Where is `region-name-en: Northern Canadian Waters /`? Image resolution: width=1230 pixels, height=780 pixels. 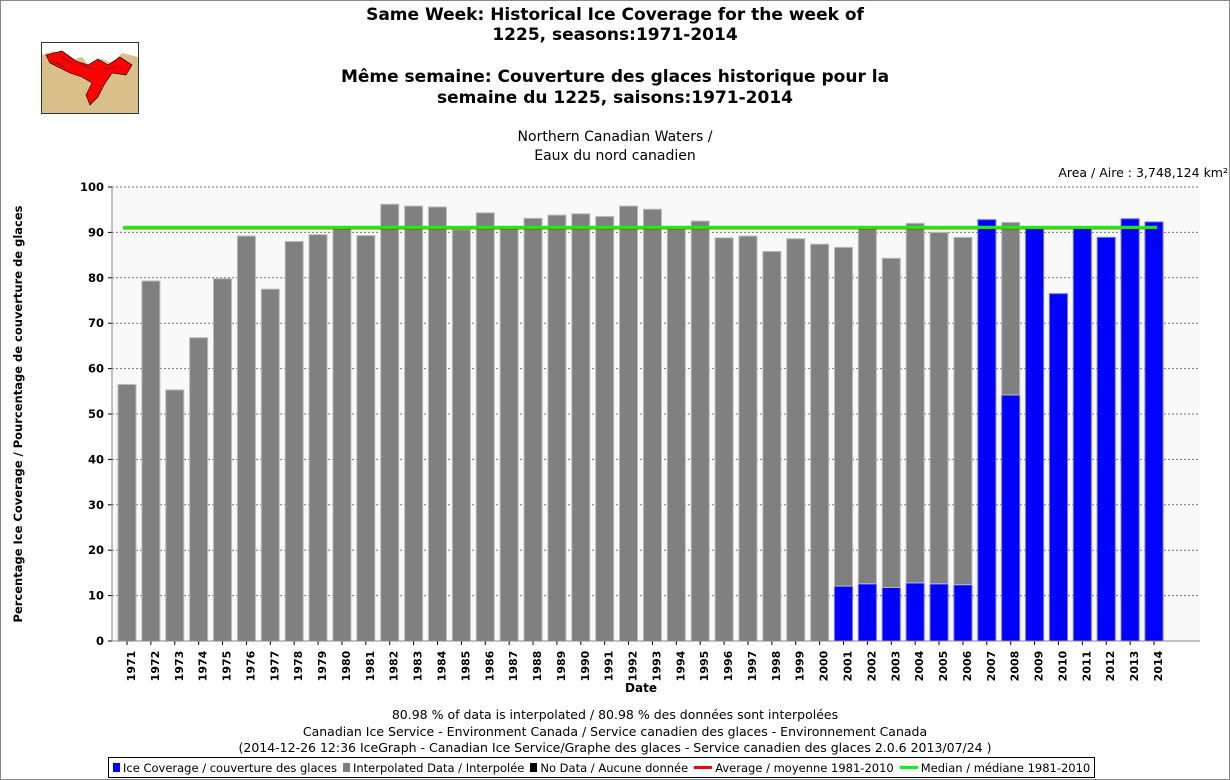
region-name-en: Northern Canadian Waters / is located at coordinates (615, 137).